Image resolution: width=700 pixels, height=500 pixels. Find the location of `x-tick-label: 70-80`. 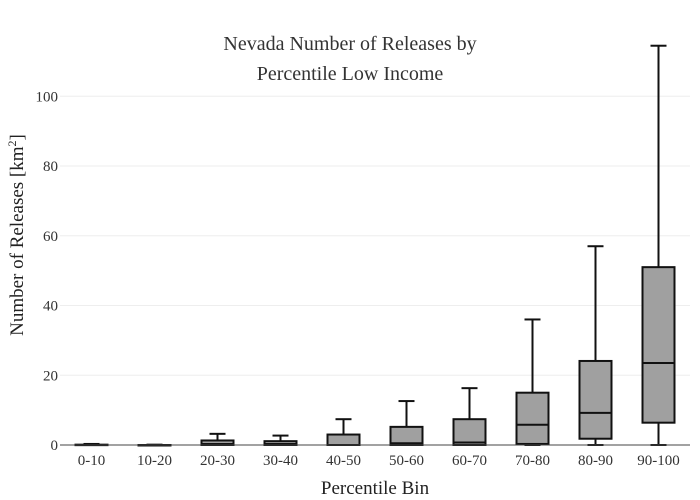

x-tick-label: 70-80 is located at coordinates (532, 461).